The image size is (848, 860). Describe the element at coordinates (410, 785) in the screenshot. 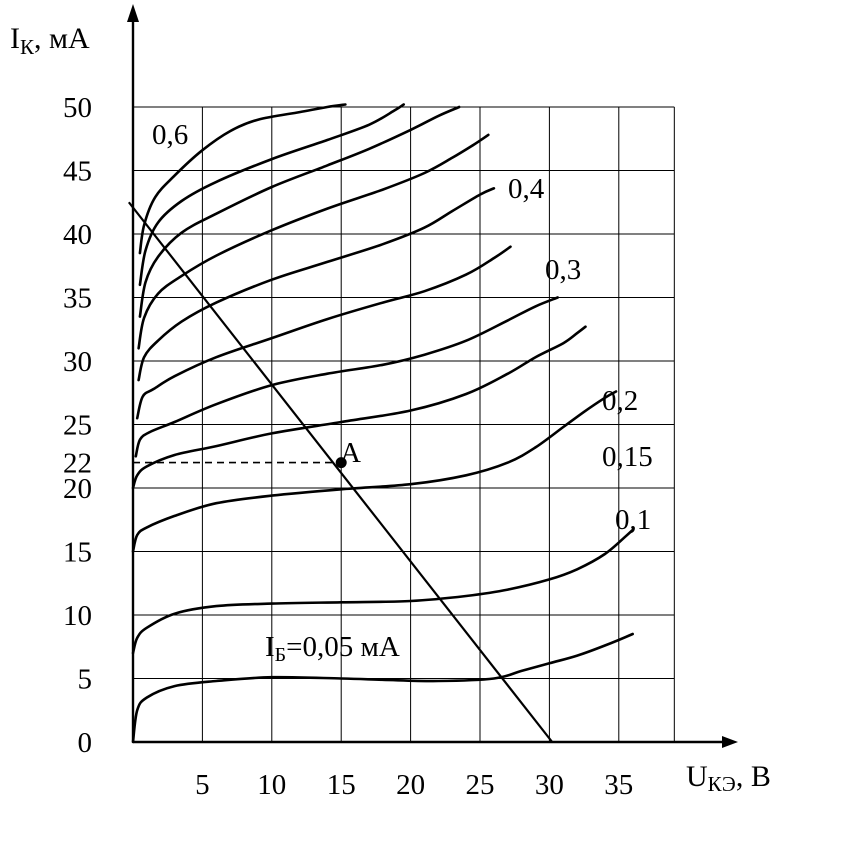

I see `x-tick-label: 20` at that location.